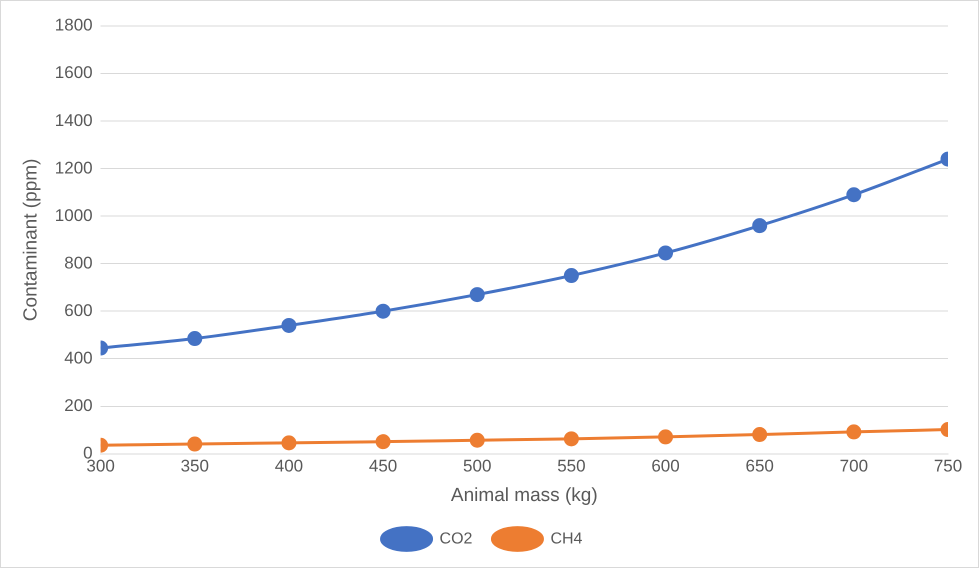 The height and width of the screenshot is (568, 979). I want to click on x-tick-label: 650, so click(760, 466).